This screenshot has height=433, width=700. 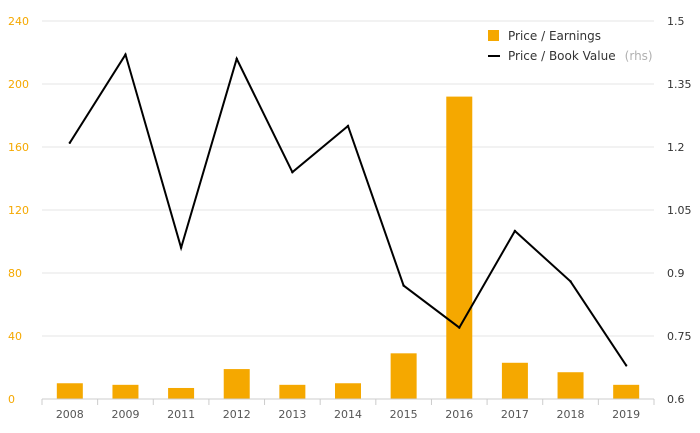 What do you see at coordinates (348, 414) in the screenshot?
I see `x-tick-label: 2014` at bounding box center [348, 414].